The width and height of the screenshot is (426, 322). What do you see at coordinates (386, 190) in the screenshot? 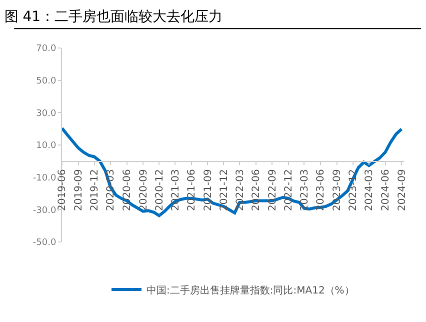
I see `x-tick-label: 2024-06` at bounding box center [386, 190].